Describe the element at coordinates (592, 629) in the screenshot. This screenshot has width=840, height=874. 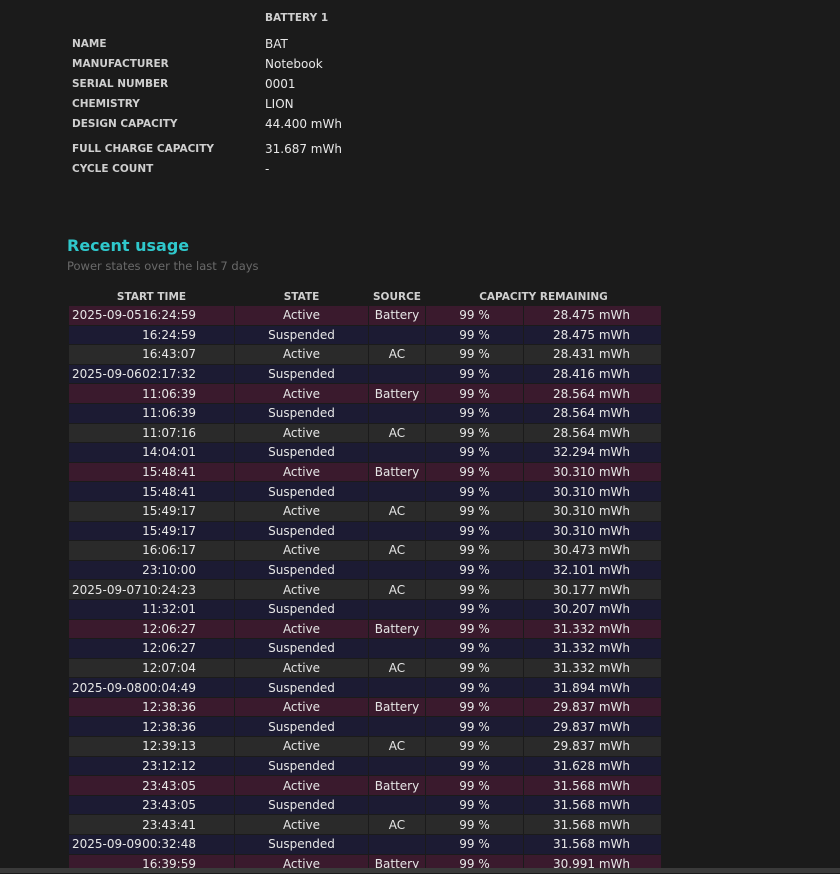
I see `capacity-cell: 31.332 mWh` at that location.